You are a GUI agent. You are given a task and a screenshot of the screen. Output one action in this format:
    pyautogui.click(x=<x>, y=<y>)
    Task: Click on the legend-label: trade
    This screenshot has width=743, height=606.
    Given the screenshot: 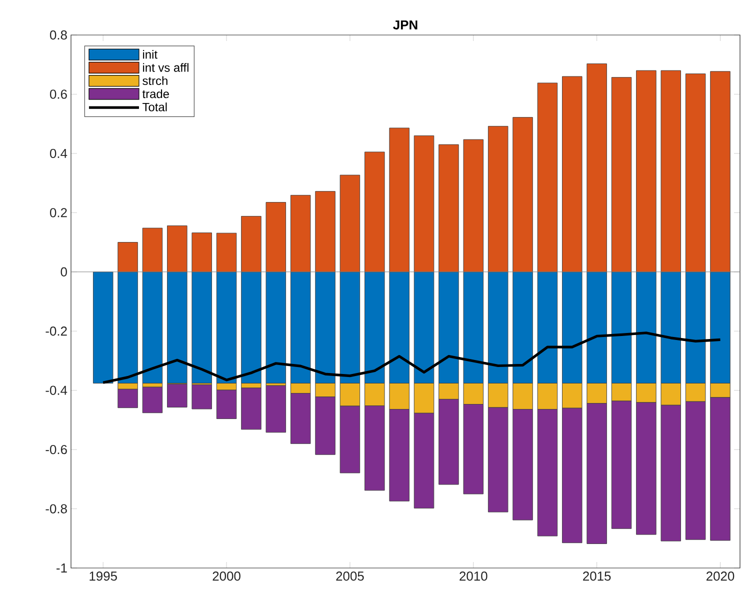 What is the action you would take?
    pyautogui.click(x=155, y=93)
    